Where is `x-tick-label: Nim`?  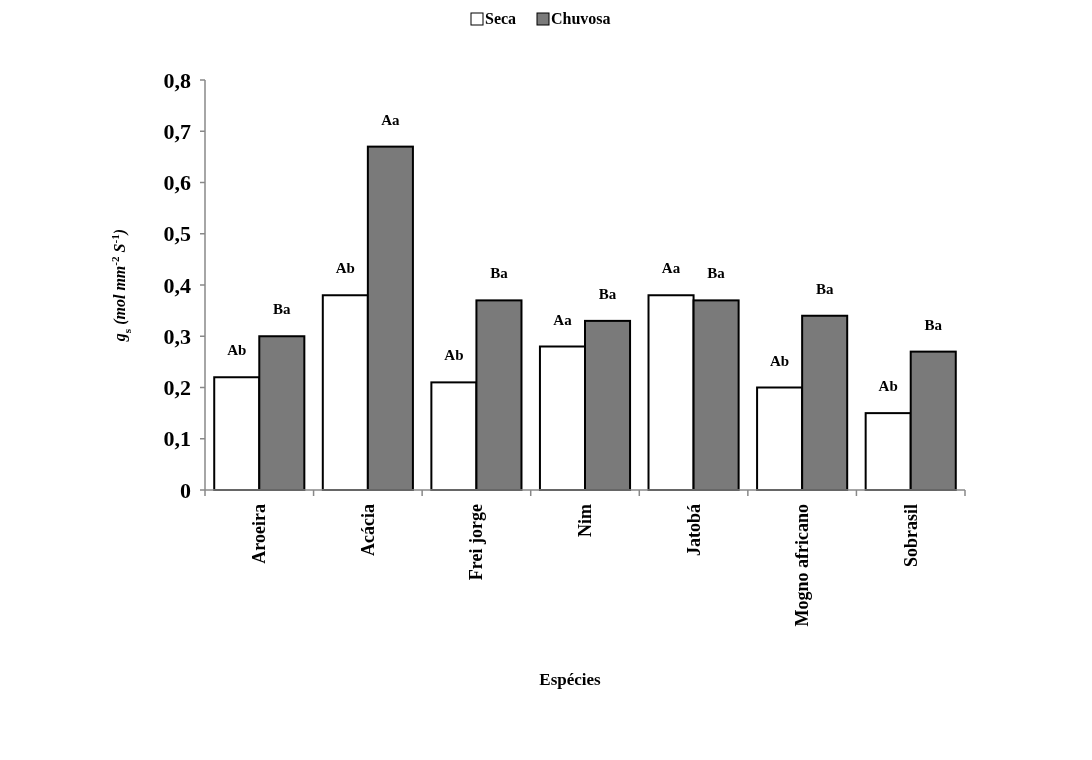
x-tick-label: Nim is located at coordinates (585, 520).